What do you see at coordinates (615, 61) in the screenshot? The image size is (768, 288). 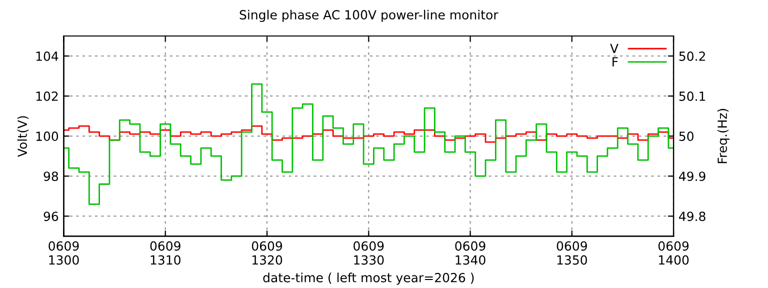 I see `legend-label: F` at bounding box center [615, 61].